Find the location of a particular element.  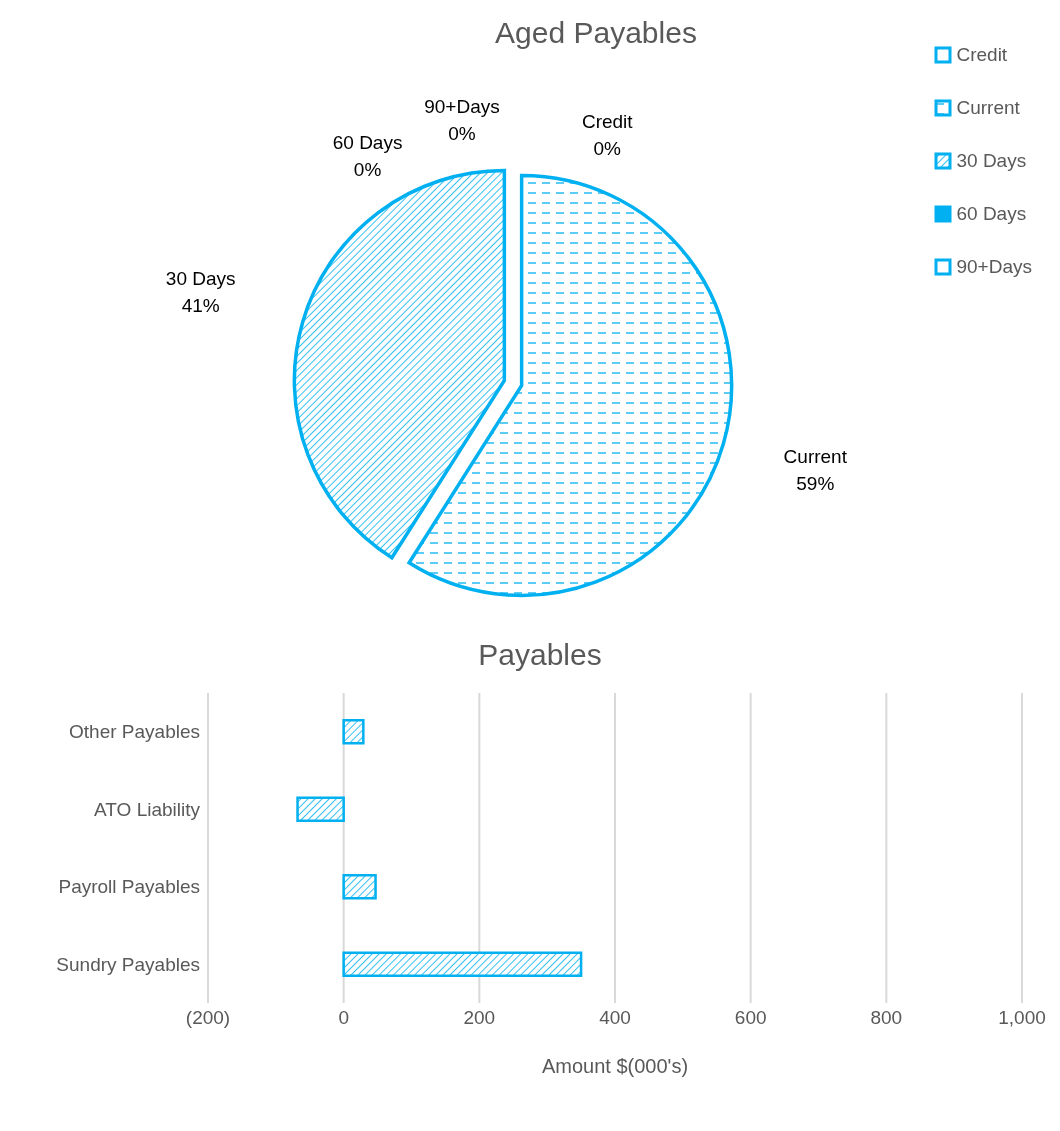

legend-label: Current is located at coordinates (988, 107).